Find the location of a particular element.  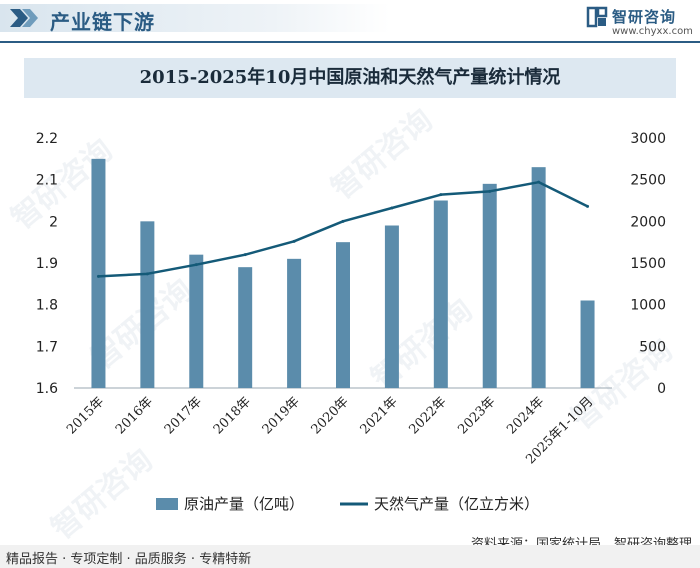

left-axis-tick-label: 1.9 is located at coordinates (47, 264).